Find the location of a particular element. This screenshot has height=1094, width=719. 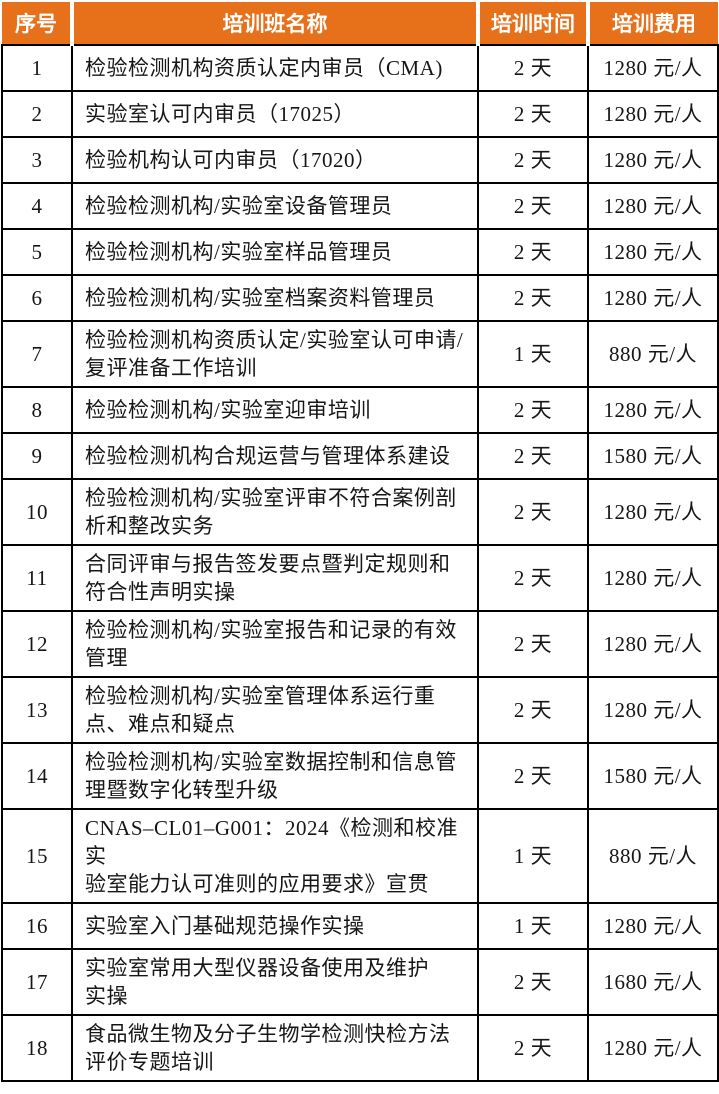

table-row: 1 检验检测机构资质认定内审员（CMA) 2 天 1280 元/人 is located at coordinates (360, 68).